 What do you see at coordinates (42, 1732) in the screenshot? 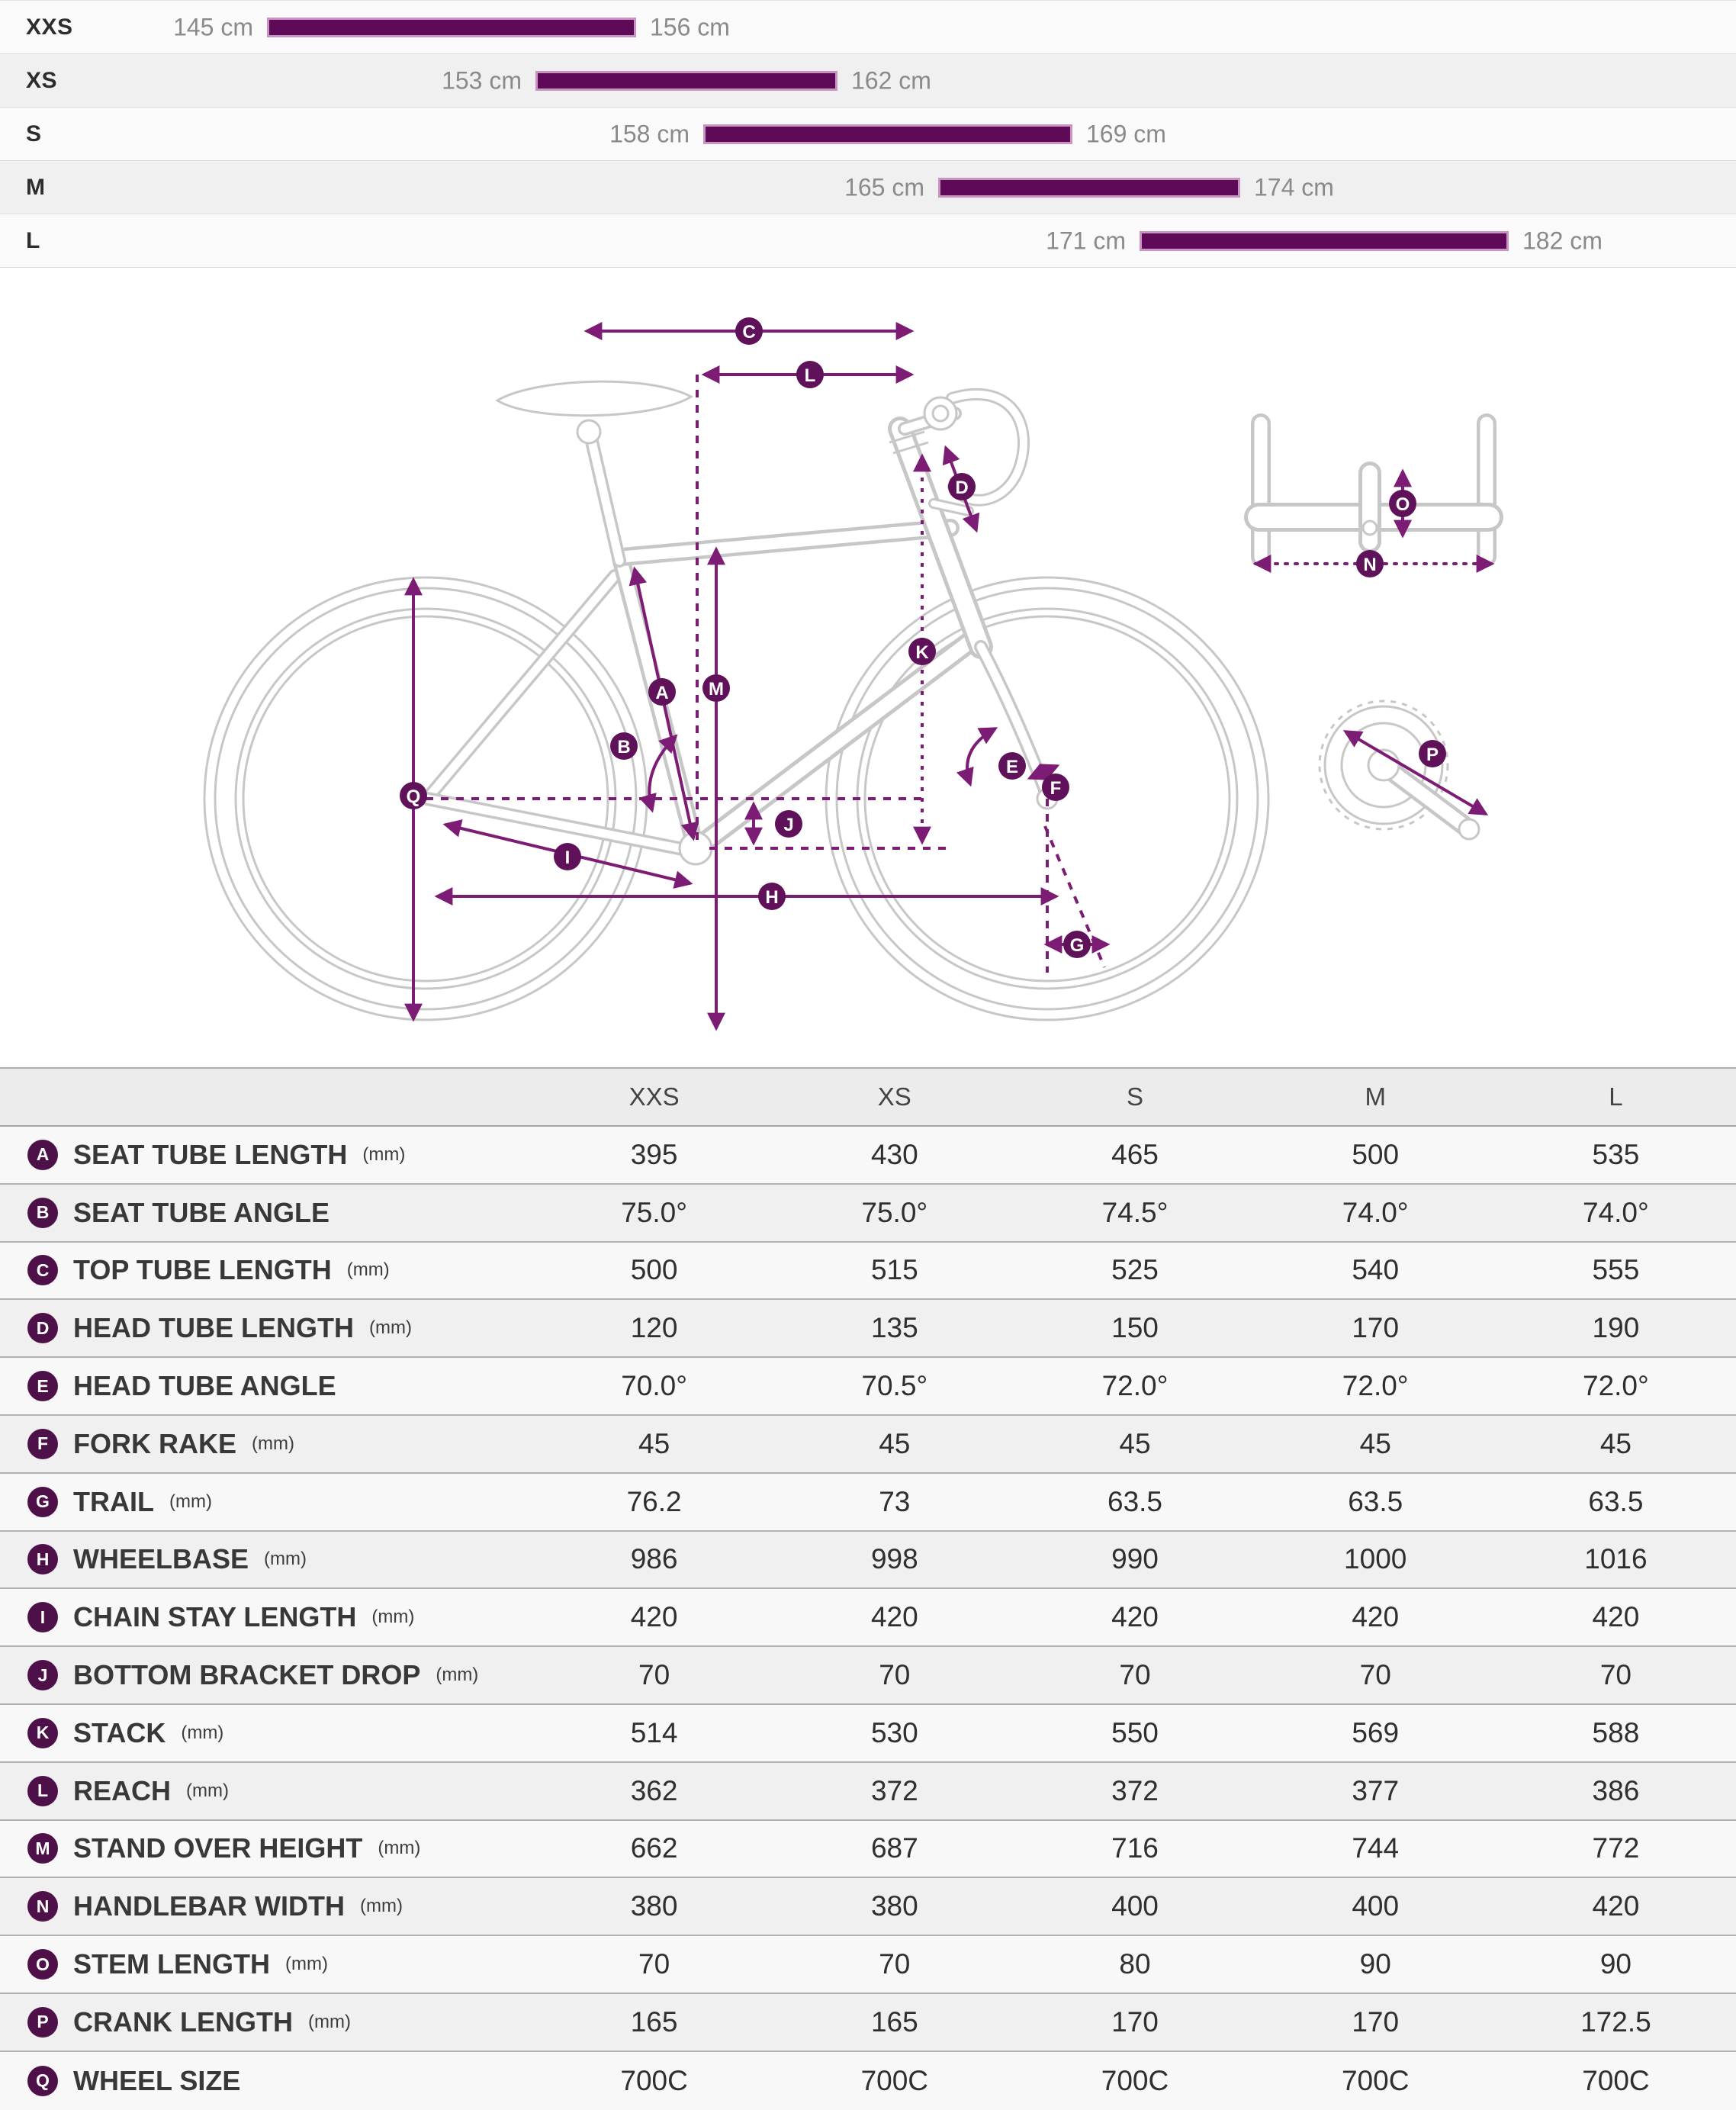
I see `letter-badge-k: K` at bounding box center [42, 1732].